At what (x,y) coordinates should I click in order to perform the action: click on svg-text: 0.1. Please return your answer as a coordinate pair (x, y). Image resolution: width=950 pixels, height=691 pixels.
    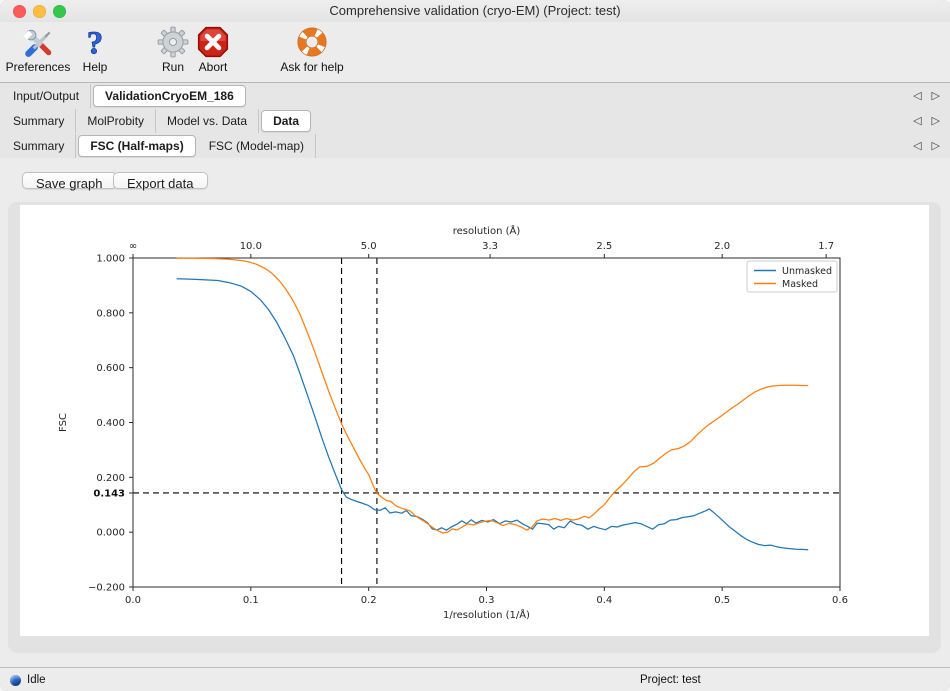
    Looking at the image, I should click on (251, 600).